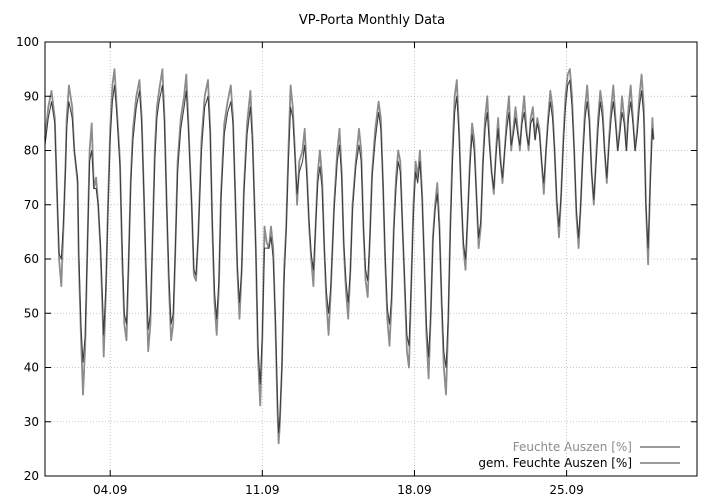  What do you see at coordinates (27, 42) in the screenshot?
I see `y-tick-label: 100` at bounding box center [27, 42].